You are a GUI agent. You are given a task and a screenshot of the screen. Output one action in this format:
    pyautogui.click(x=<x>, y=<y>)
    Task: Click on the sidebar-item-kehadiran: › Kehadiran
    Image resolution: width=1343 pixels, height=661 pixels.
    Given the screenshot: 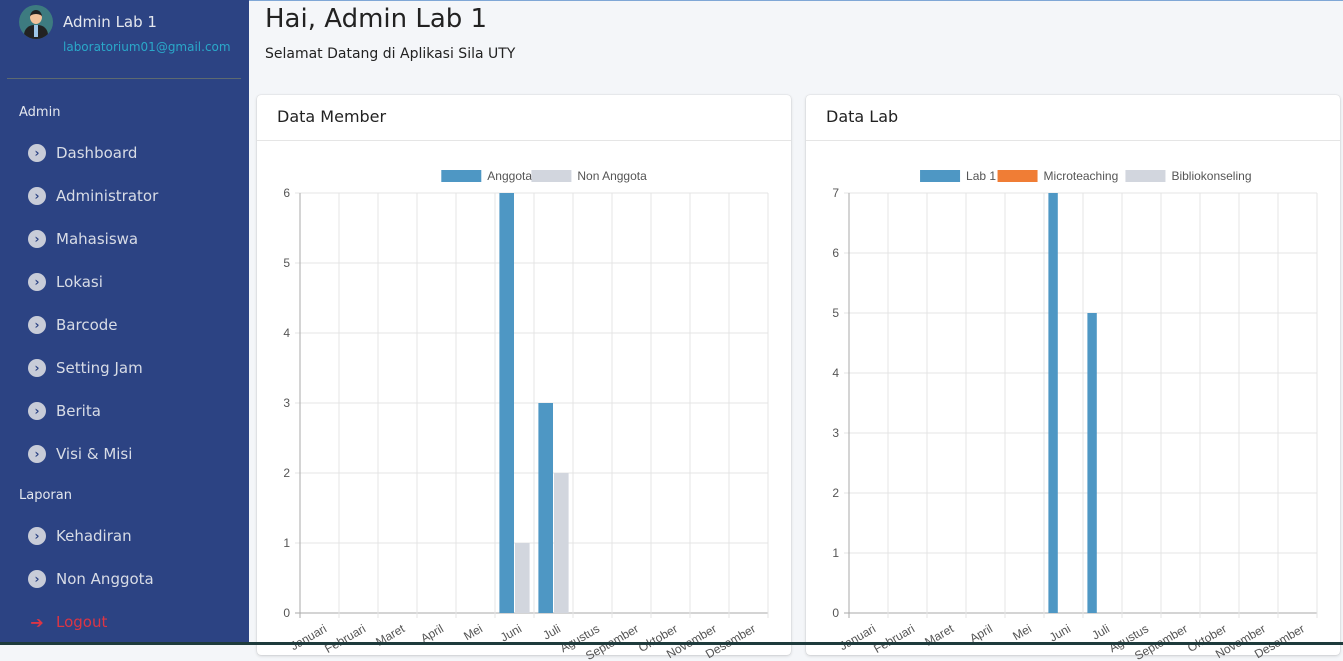 What is the action you would take?
    pyautogui.click(x=80, y=536)
    